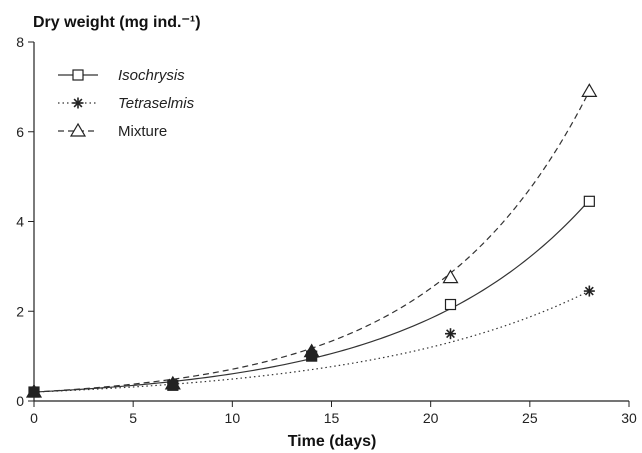  Describe the element at coordinates (431, 418) in the screenshot. I see `x-tick-label: 20` at that location.